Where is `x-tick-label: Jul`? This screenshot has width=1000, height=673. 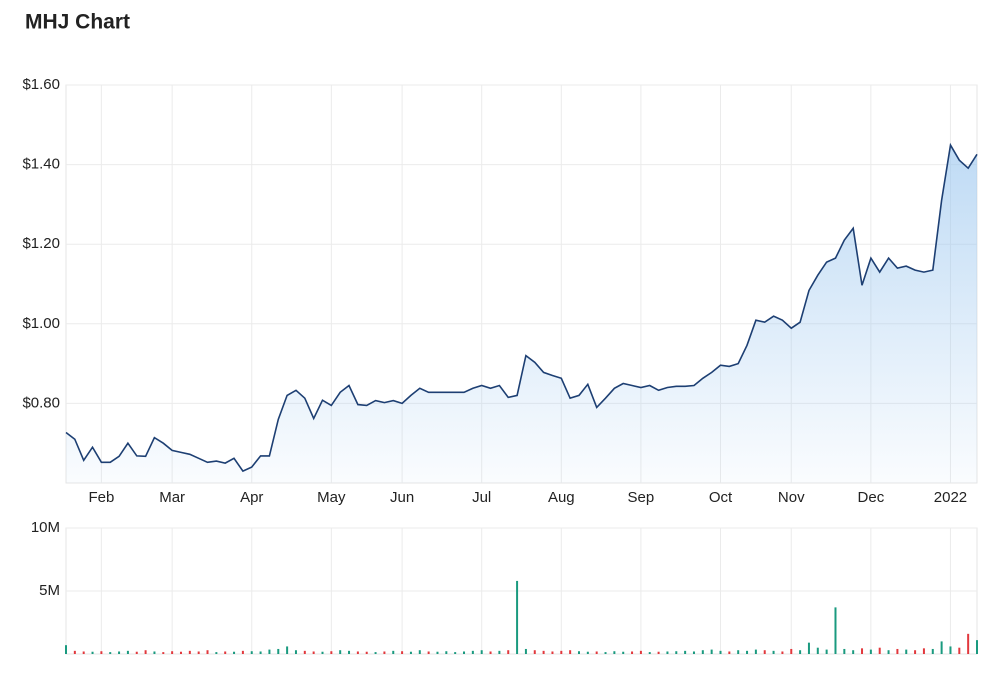
x-tick-label: Jul is located at coordinates (481, 497).